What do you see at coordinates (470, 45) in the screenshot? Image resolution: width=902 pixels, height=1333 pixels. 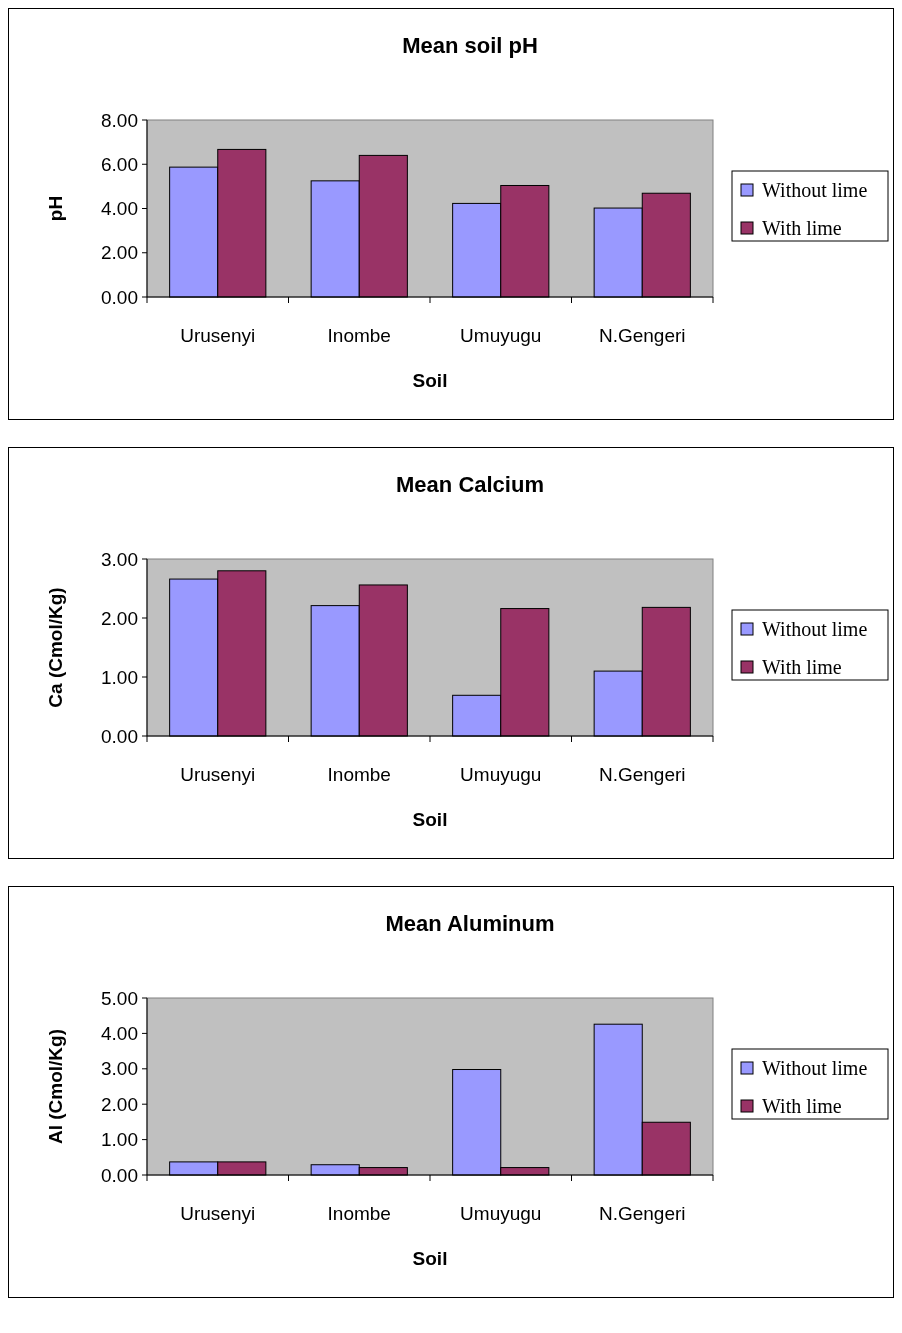 I see `chart-title: Mean soil pH` at bounding box center [470, 45].